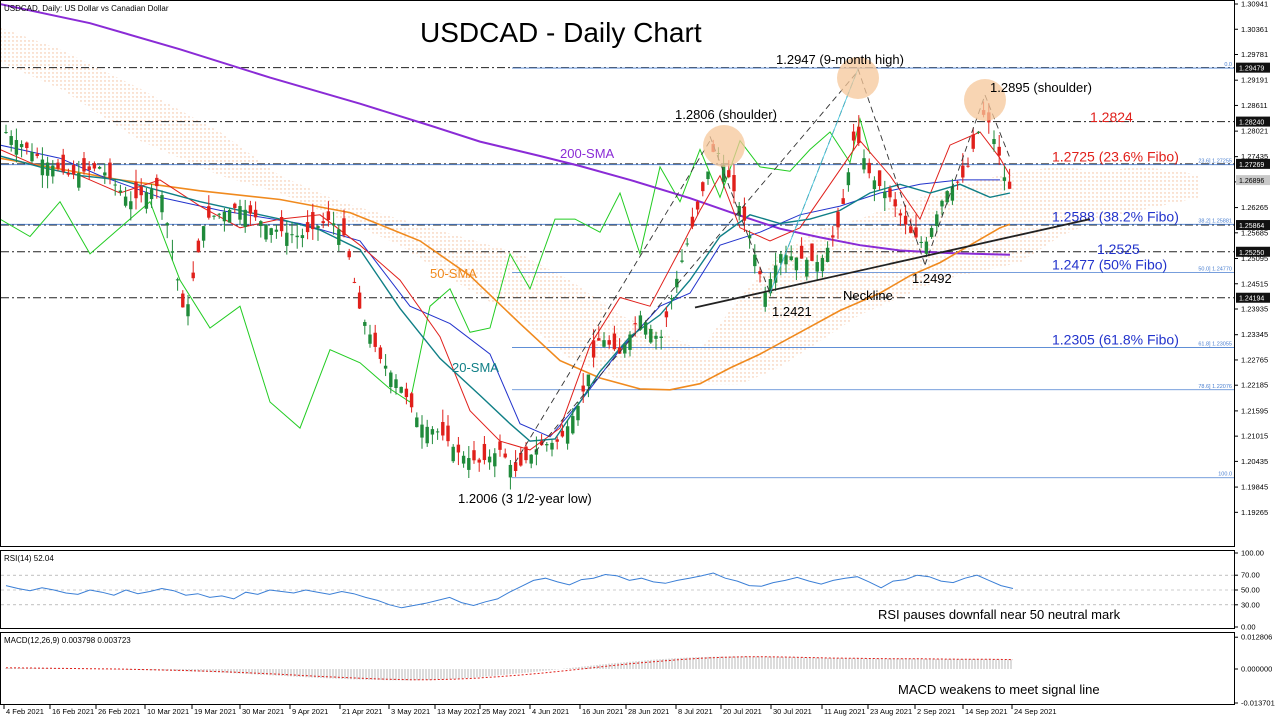 The image size is (1280, 720). What do you see at coordinates (1251, 226) in the screenshot?
I see `price-box-label: 1.25864` at bounding box center [1251, 226].